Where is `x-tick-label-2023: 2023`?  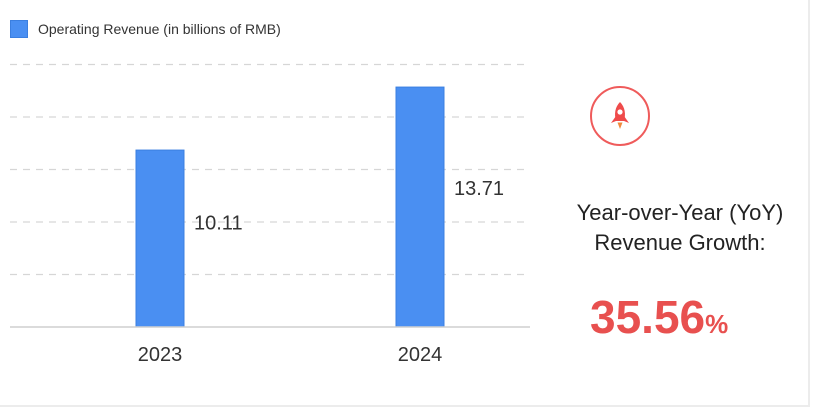
x-tick-label-2023: 2023 is located at coordinates (160, 355).